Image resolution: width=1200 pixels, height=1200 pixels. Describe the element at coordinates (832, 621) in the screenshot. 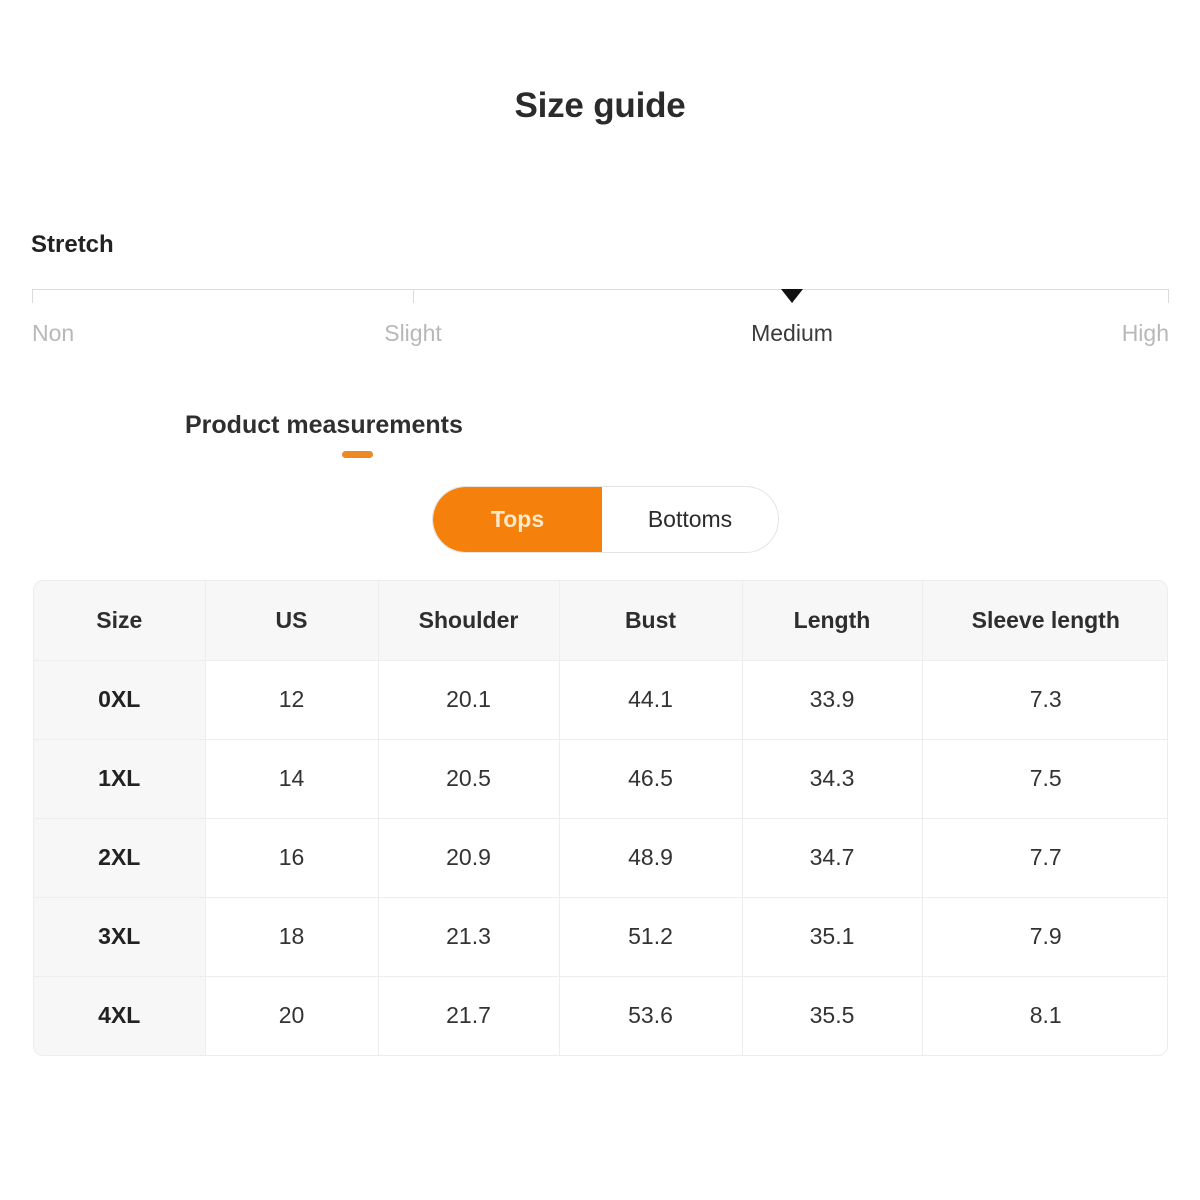

I see `column-header-length: Length` at that location.